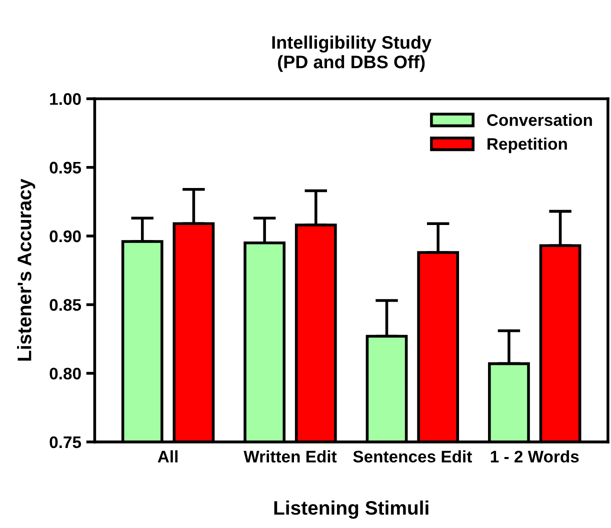 Image resolution: width=611 pixels, height=528 pixels. Describe the element at coordinates (352, 54) in the screenshot. I see `chart-title: Intelligibility Study (PD and DBS Off)` at that location.